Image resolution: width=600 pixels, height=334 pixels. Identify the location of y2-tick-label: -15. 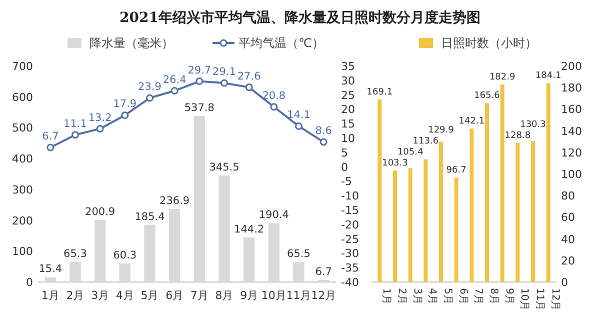
(350, 210).